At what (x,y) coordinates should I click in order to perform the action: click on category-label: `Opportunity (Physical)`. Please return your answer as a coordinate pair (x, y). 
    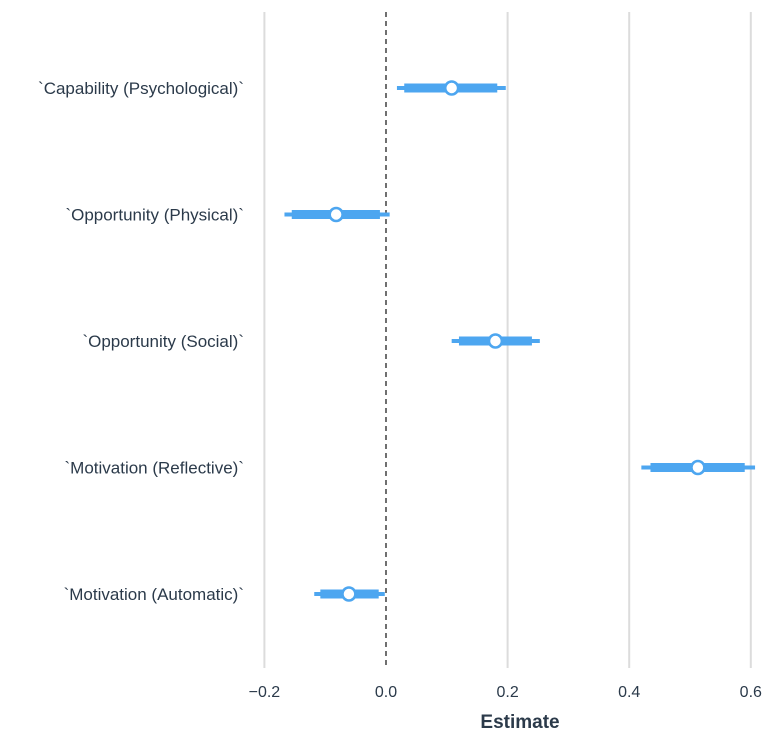
    Looking at the image, I should click on (154, 215).